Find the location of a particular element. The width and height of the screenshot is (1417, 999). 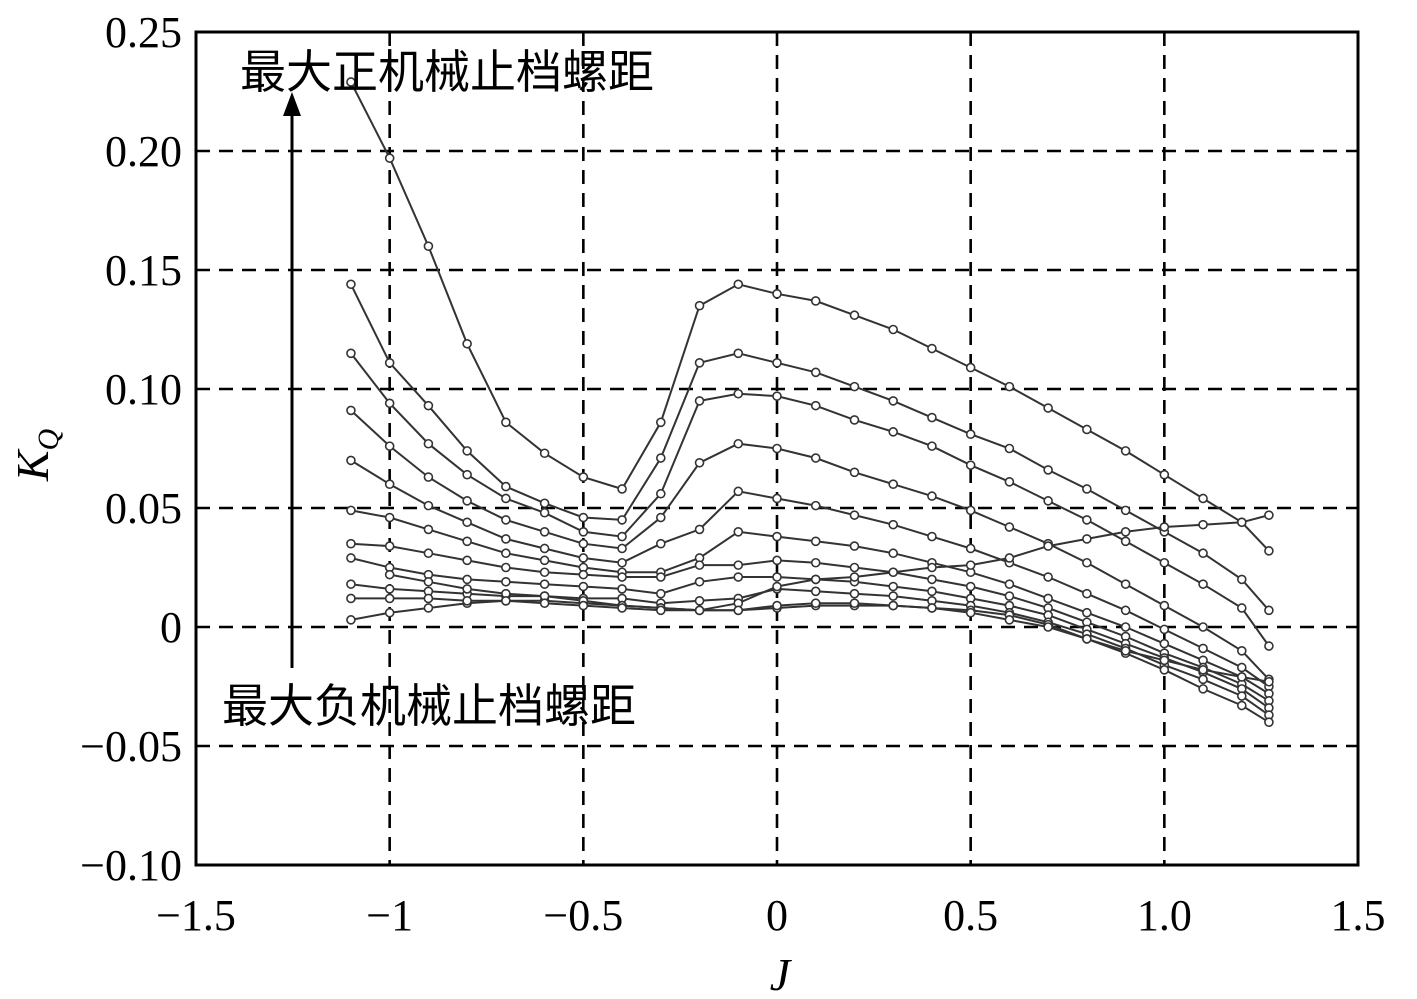

y-tick-label: 0 is located at coordinates (171, 627).